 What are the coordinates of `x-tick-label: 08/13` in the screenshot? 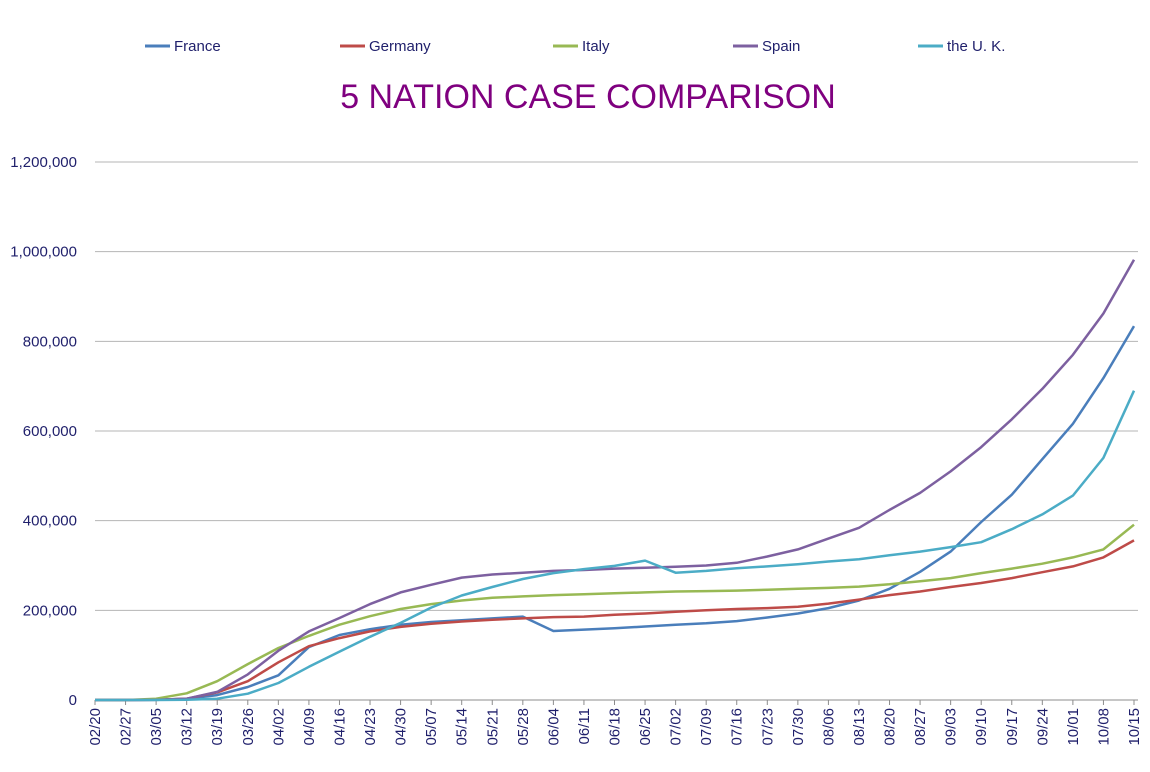 It's located at (859, 727).